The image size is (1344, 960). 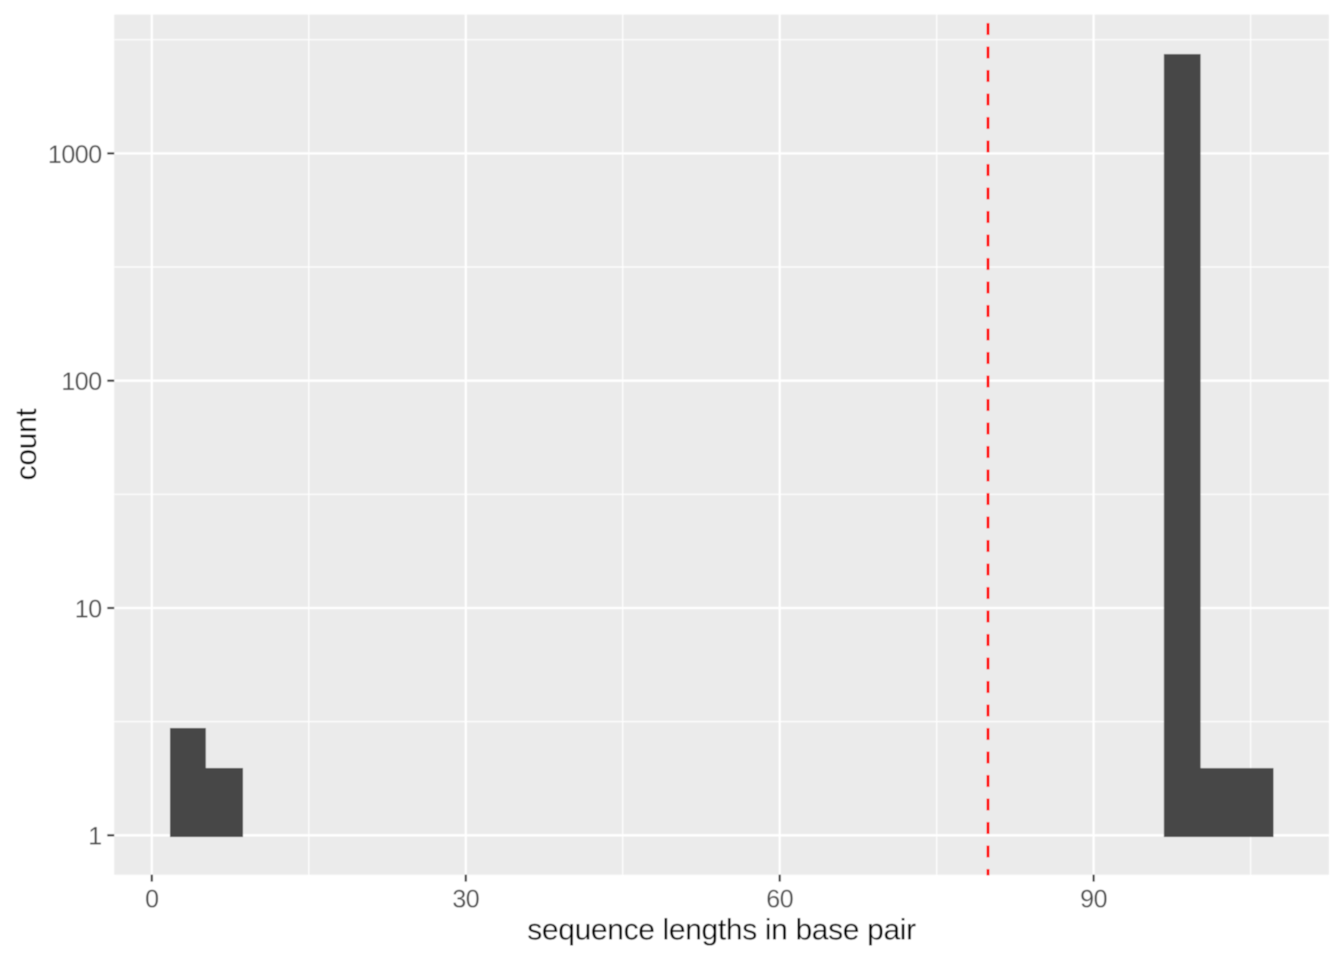 I want to click on svg-text: 1, so click(x=94, y=837).